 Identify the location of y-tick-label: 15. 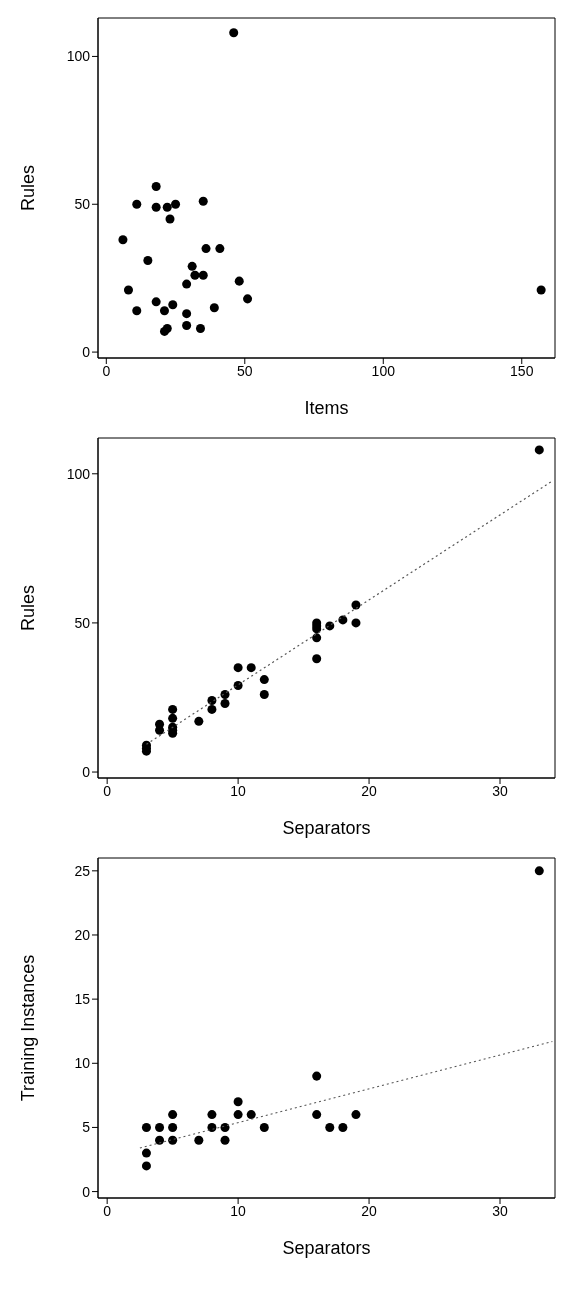
(82, 999).